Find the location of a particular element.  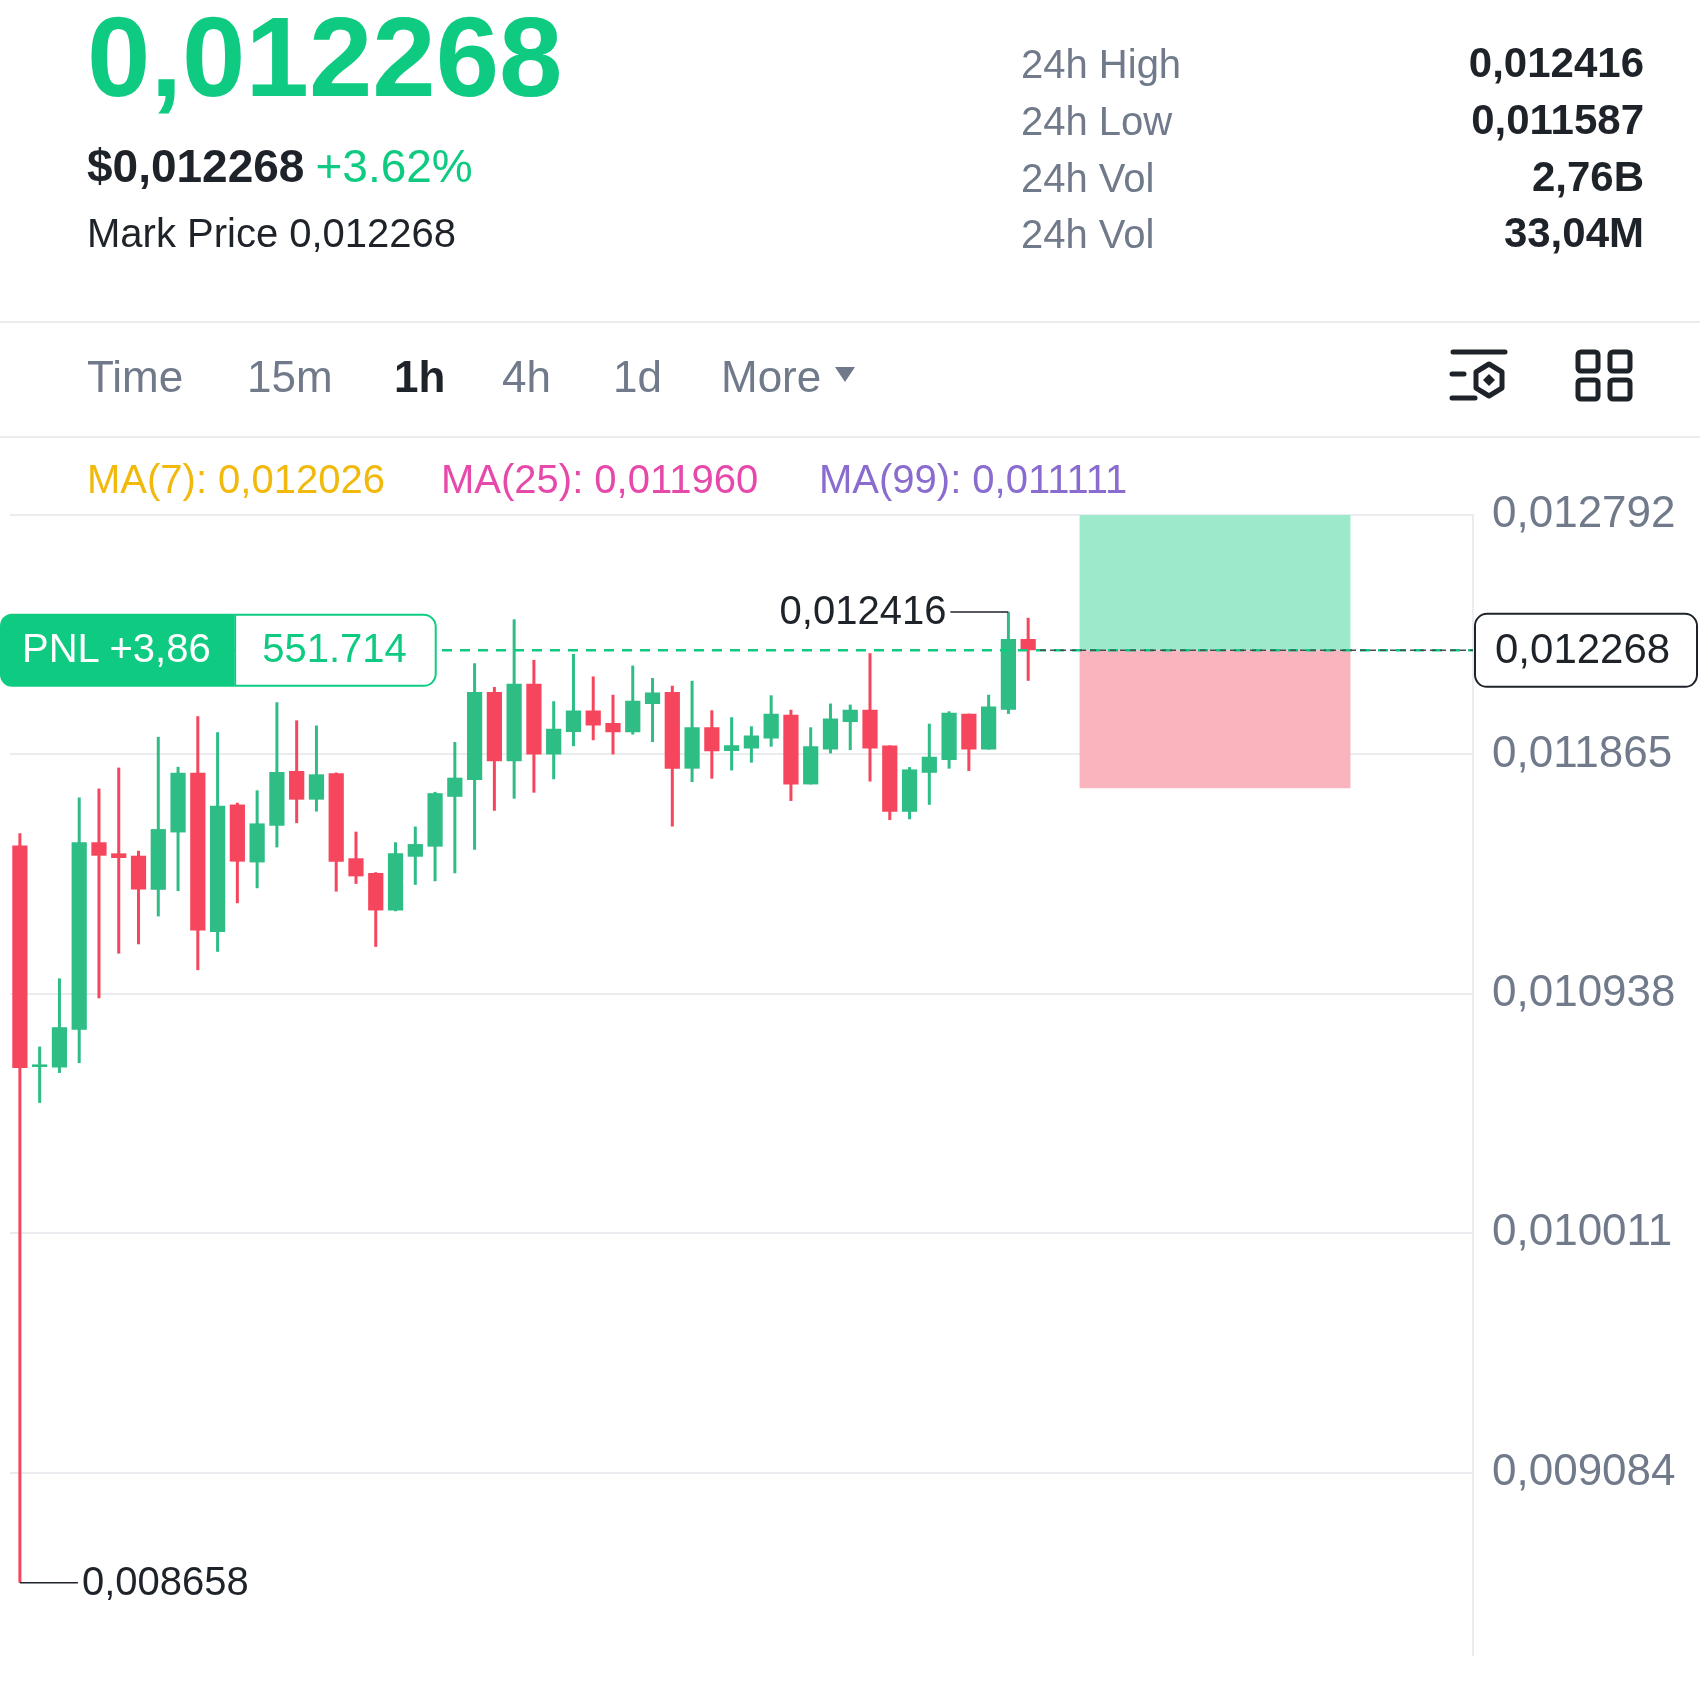

annotation: 0,008658 is located at coordinates (165, 1580).